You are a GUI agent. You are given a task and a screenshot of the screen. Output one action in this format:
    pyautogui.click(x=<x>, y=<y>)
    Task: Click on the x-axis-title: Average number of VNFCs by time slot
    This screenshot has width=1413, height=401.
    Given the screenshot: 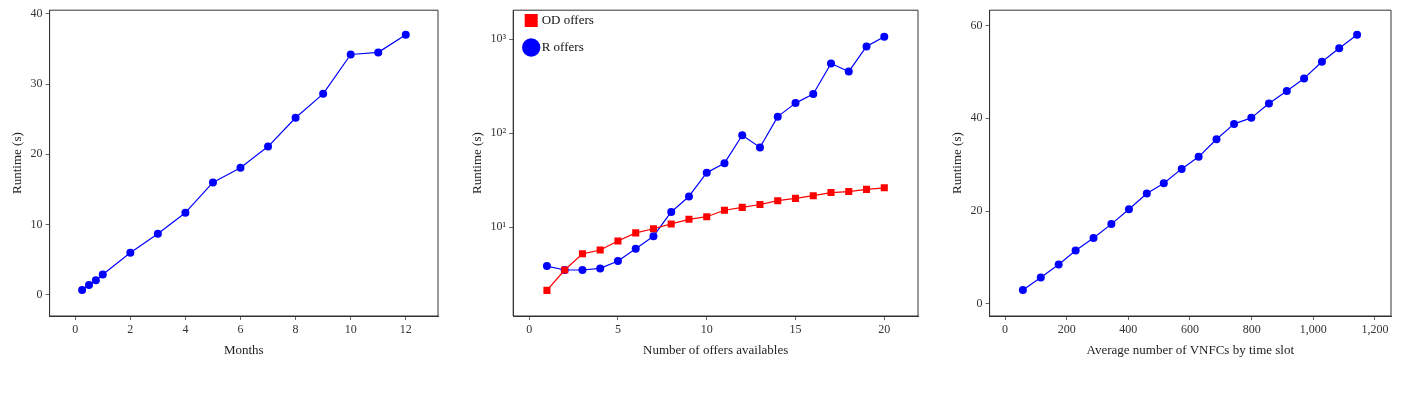 What is the action you would take?
    pyautogui.click(x=1190, y=349)
    